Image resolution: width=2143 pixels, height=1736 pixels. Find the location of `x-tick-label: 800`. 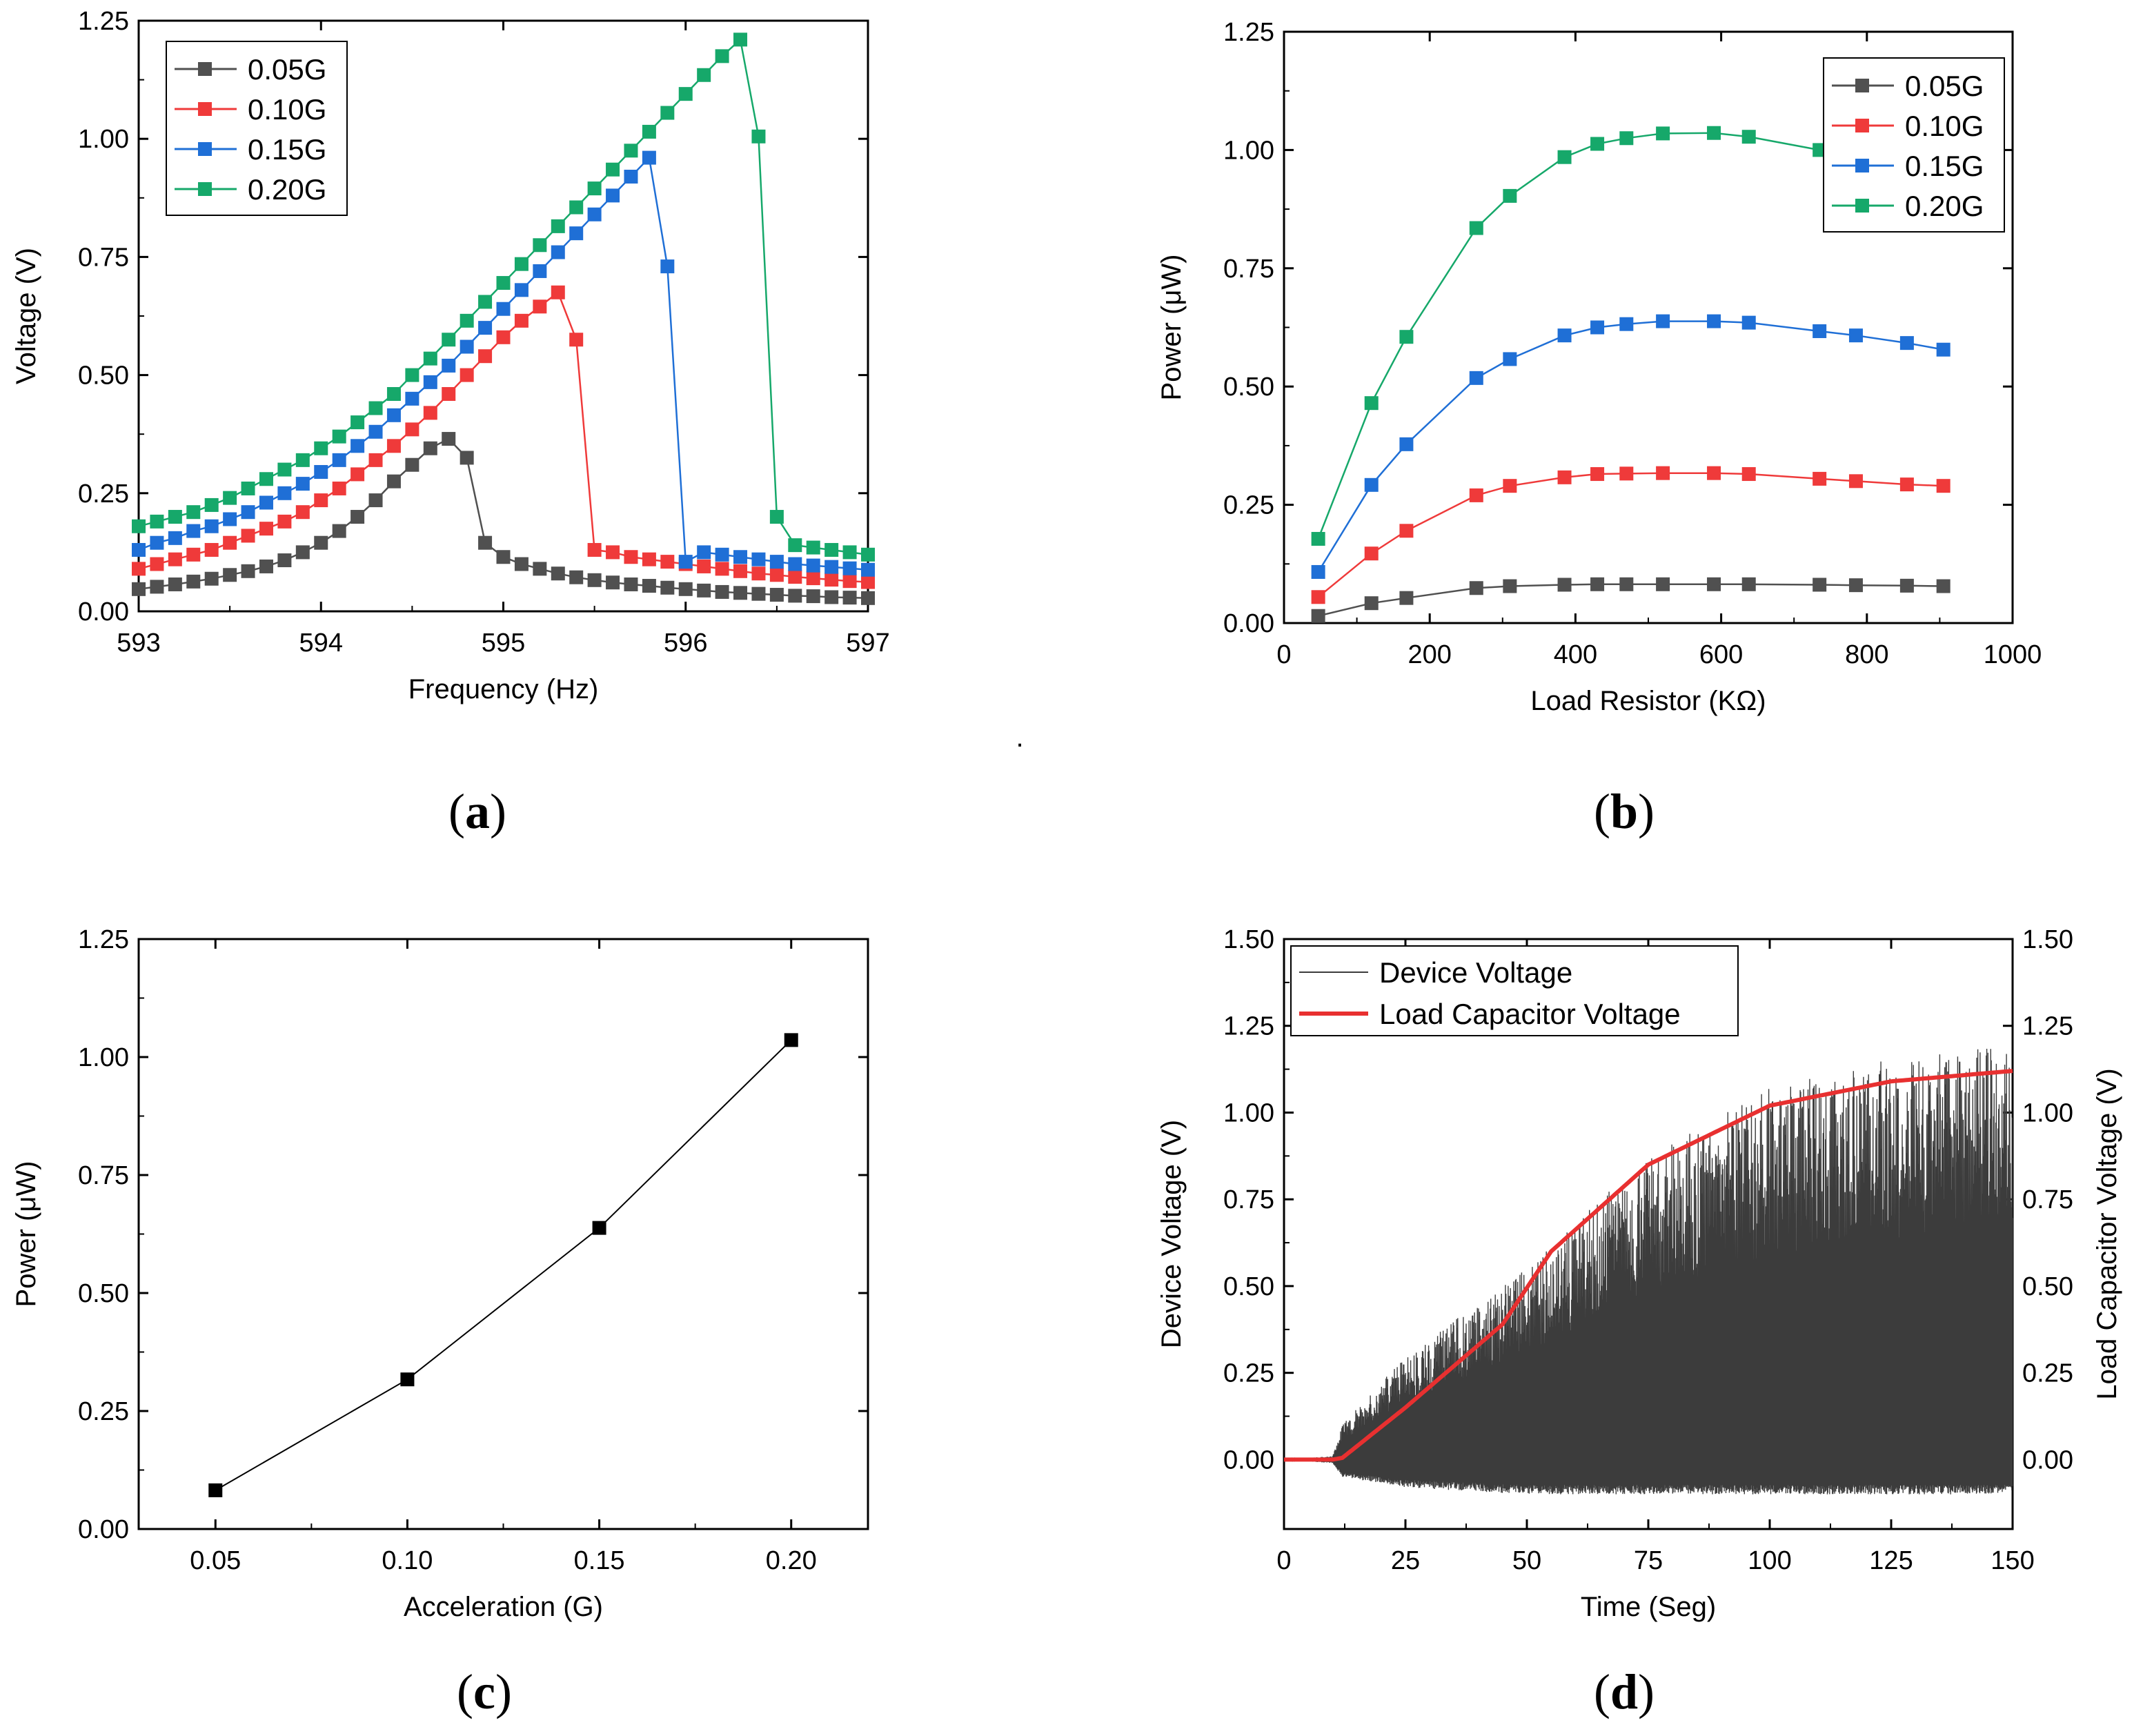

x-tick-label: 800 is located at coordinates (1866, 654).